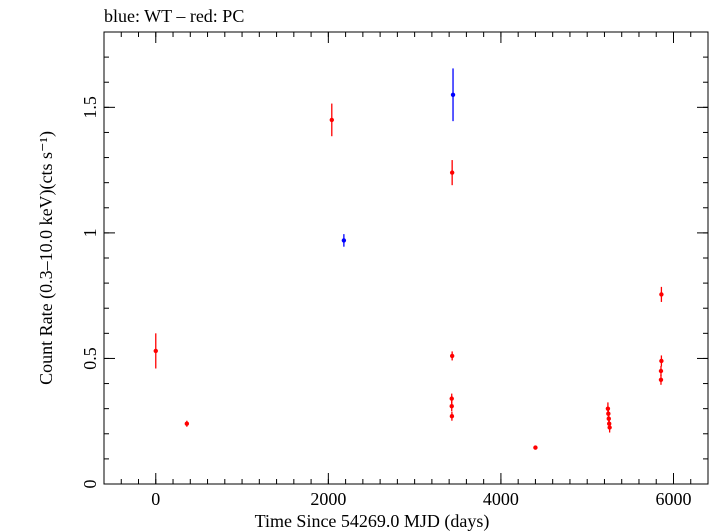 This screenshot has height=532, width=709. Describe the element at coordinates (90, 358) in the screenshot. I see `y-tick-label: 0.5` at that location.